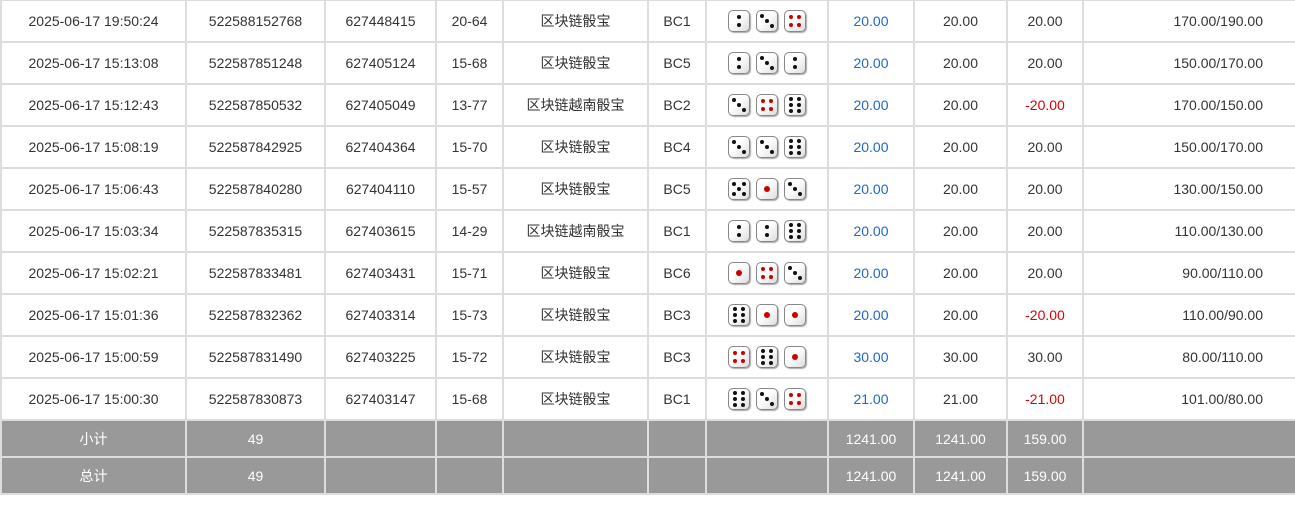 Image resolution: width=1295 pixels, height=511 pixels. What do you see at coordinates (1045, 399) in the screenshot?
I see `win-loss: -21.00` at bounding box center [1045, 399].